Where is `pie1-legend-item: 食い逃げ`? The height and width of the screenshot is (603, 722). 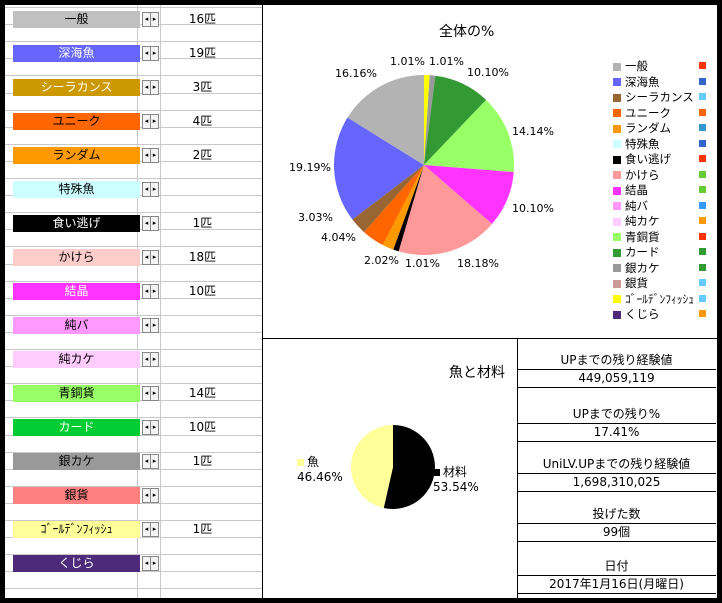
pie1-legend-item: 食い逃げ is located at coordinates (659, 159).